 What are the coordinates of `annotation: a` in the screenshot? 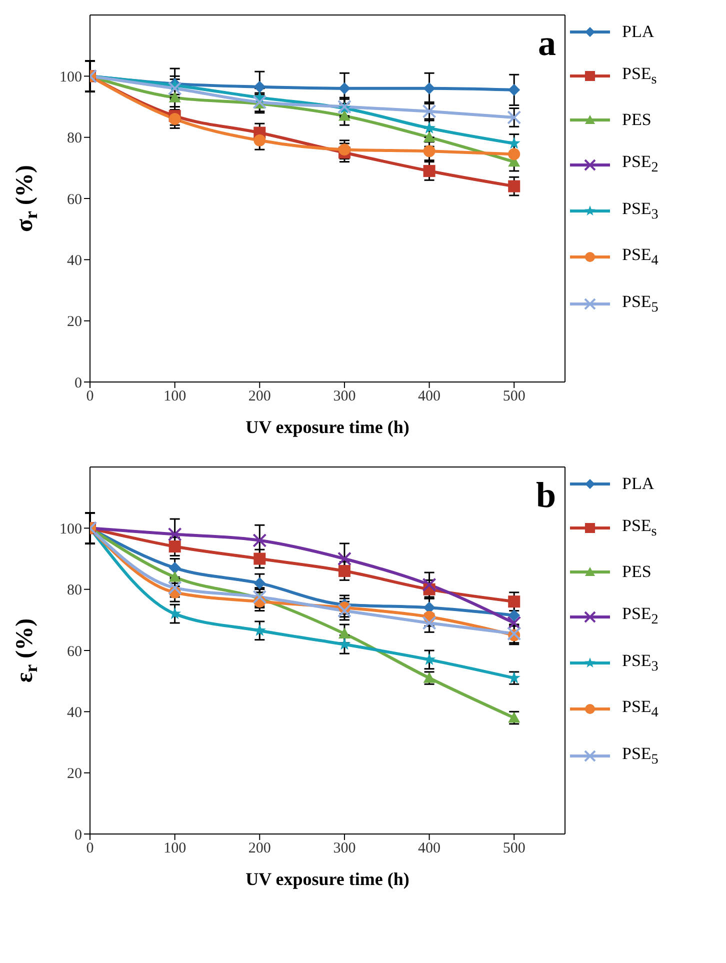 It's located at (547, 43).